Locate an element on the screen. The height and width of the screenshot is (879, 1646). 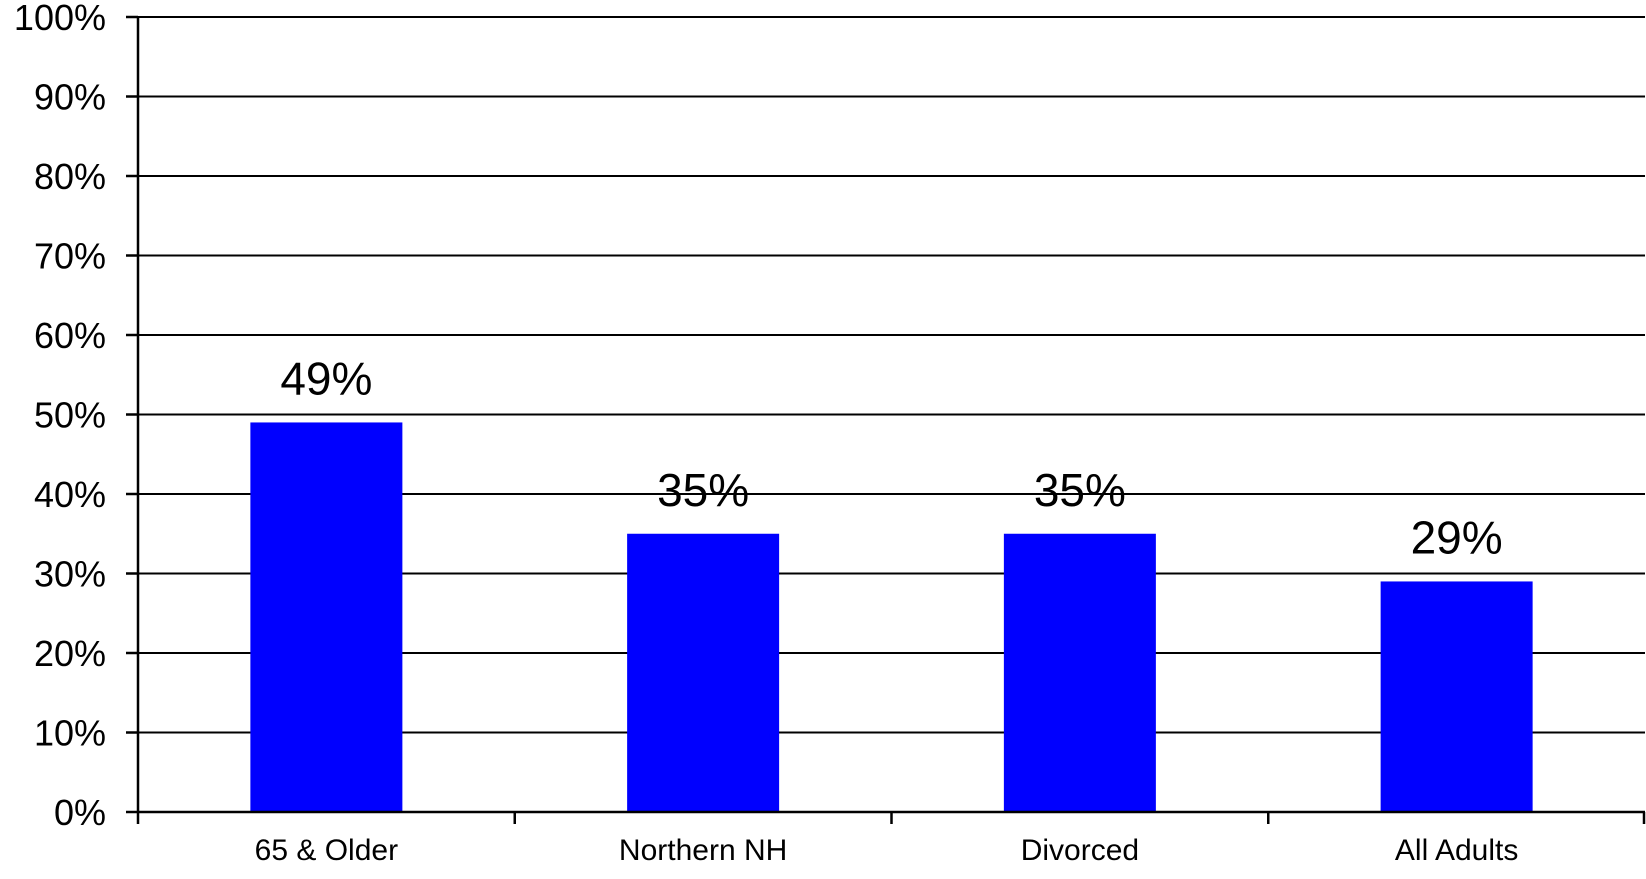
category-label: All Adults is located at coordinates (1456, 850).